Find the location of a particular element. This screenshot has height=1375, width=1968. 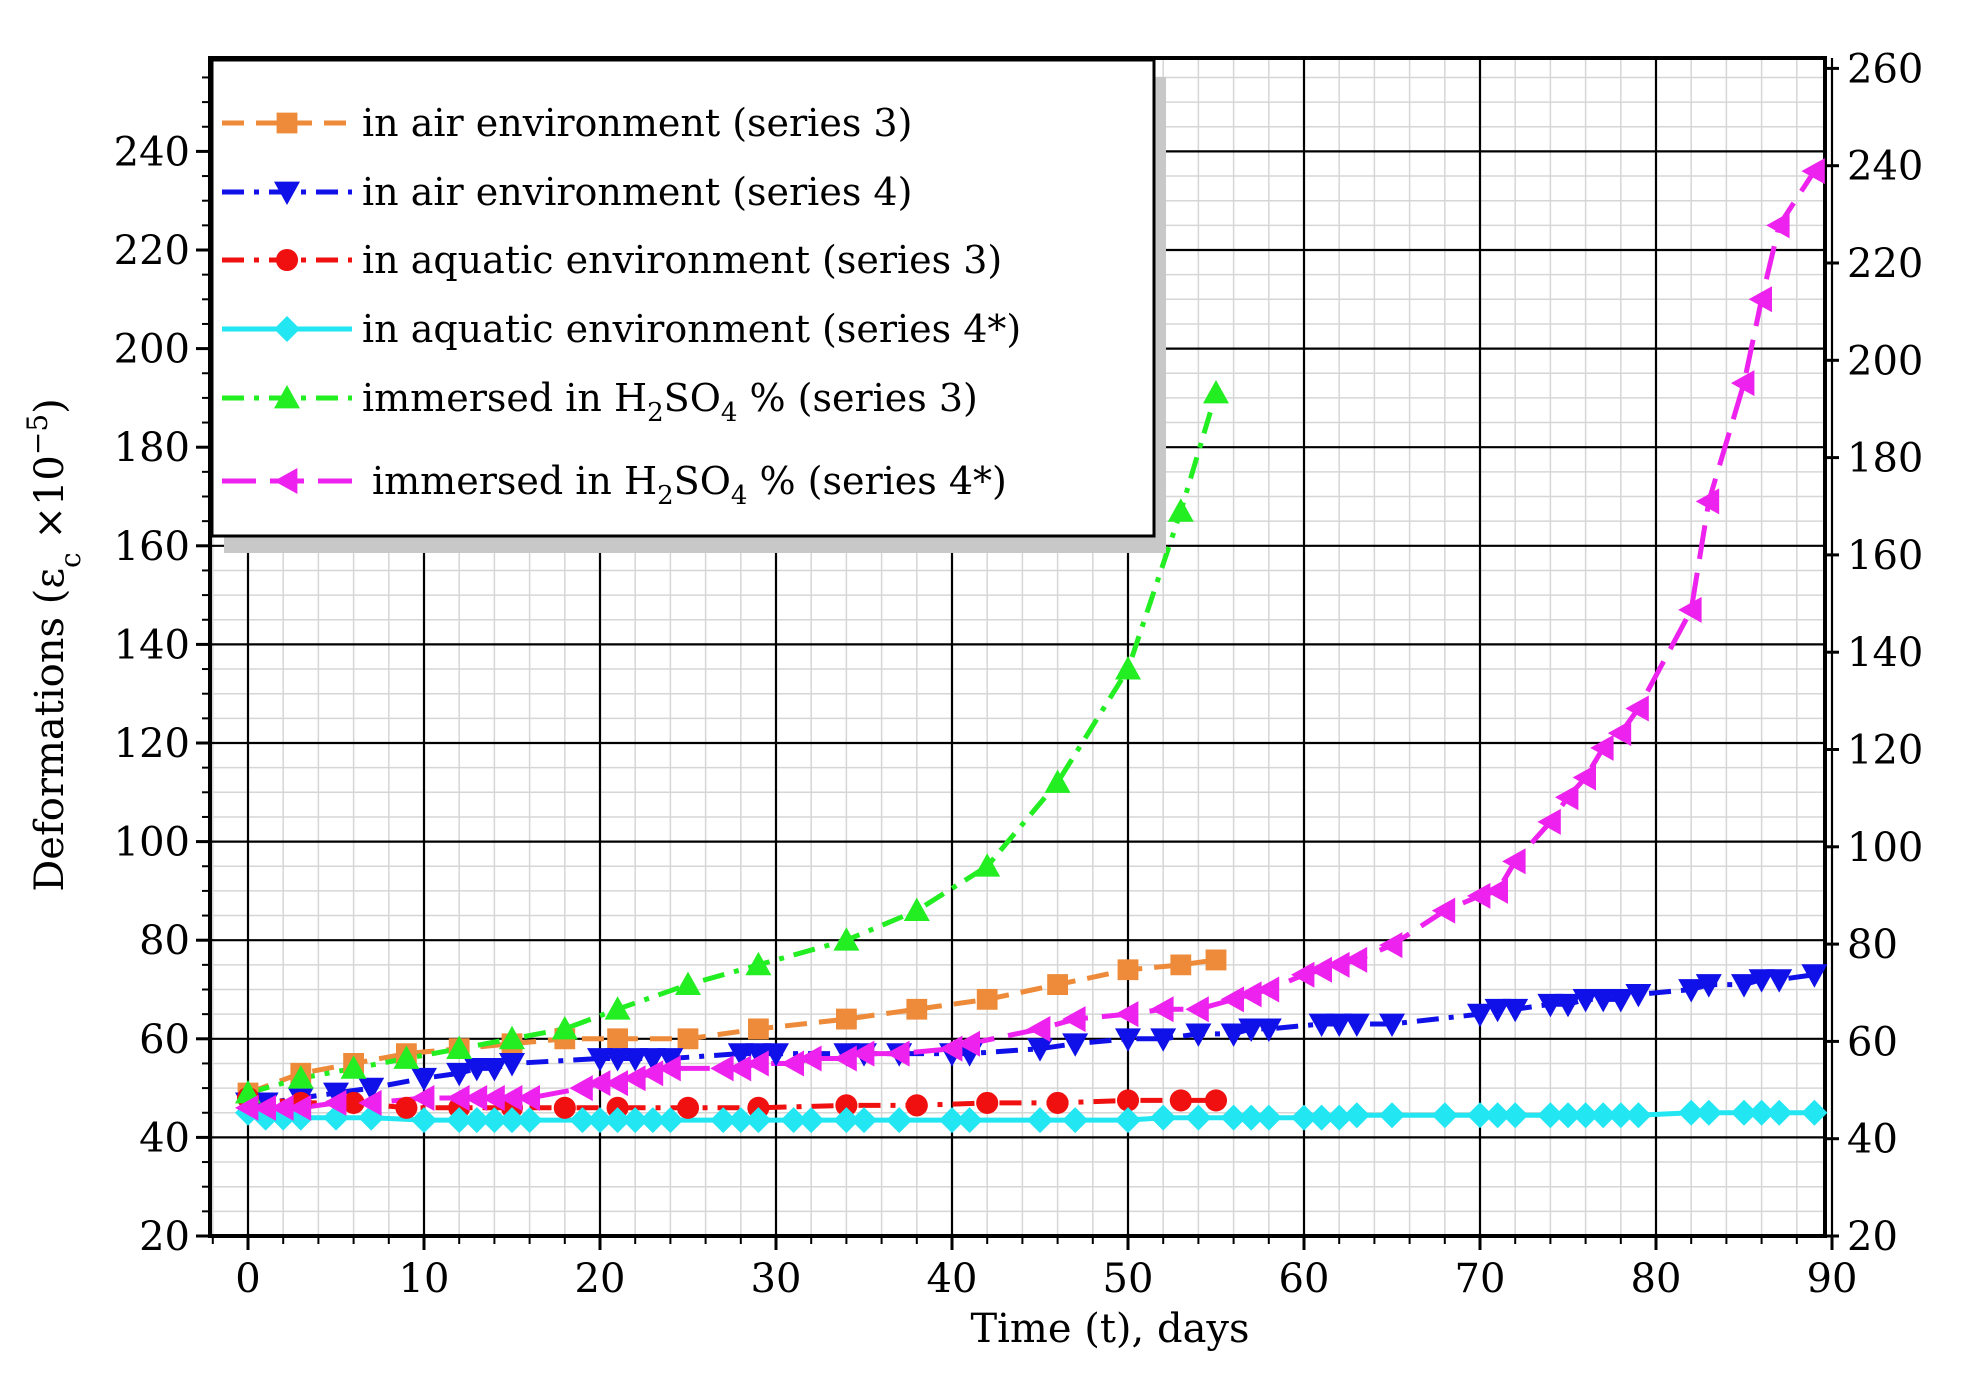

x-axis-title: Time (t), days is located at coordinates (1109, 1329).